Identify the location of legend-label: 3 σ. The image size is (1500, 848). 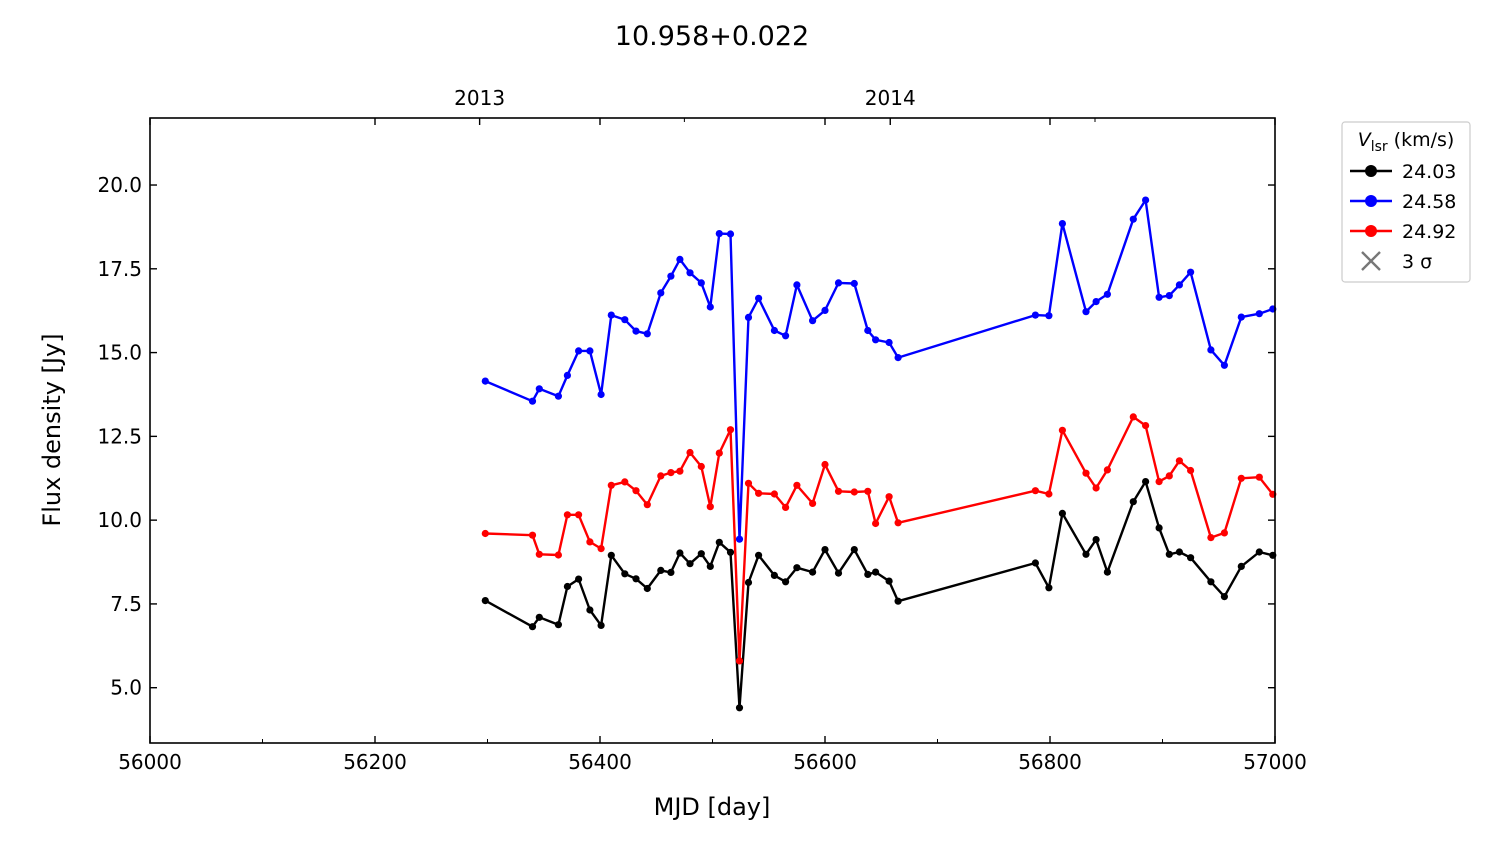
(1417, 262).